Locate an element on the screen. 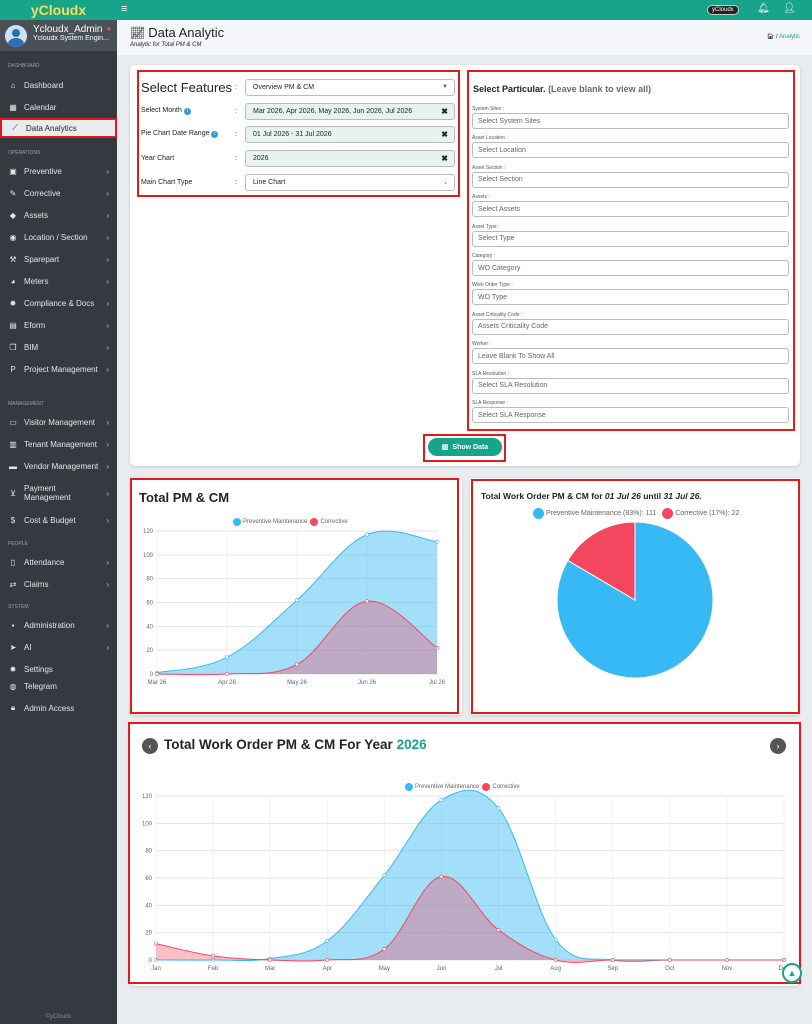 The image size is (812, 1024). gear-icon: ✹ is located at coordinates (13, 669).